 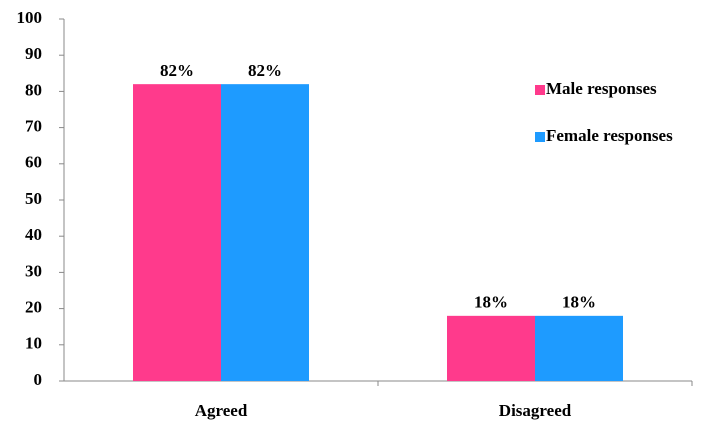 I want to click on y-tick-label: 60, so click(x=33, y=162).